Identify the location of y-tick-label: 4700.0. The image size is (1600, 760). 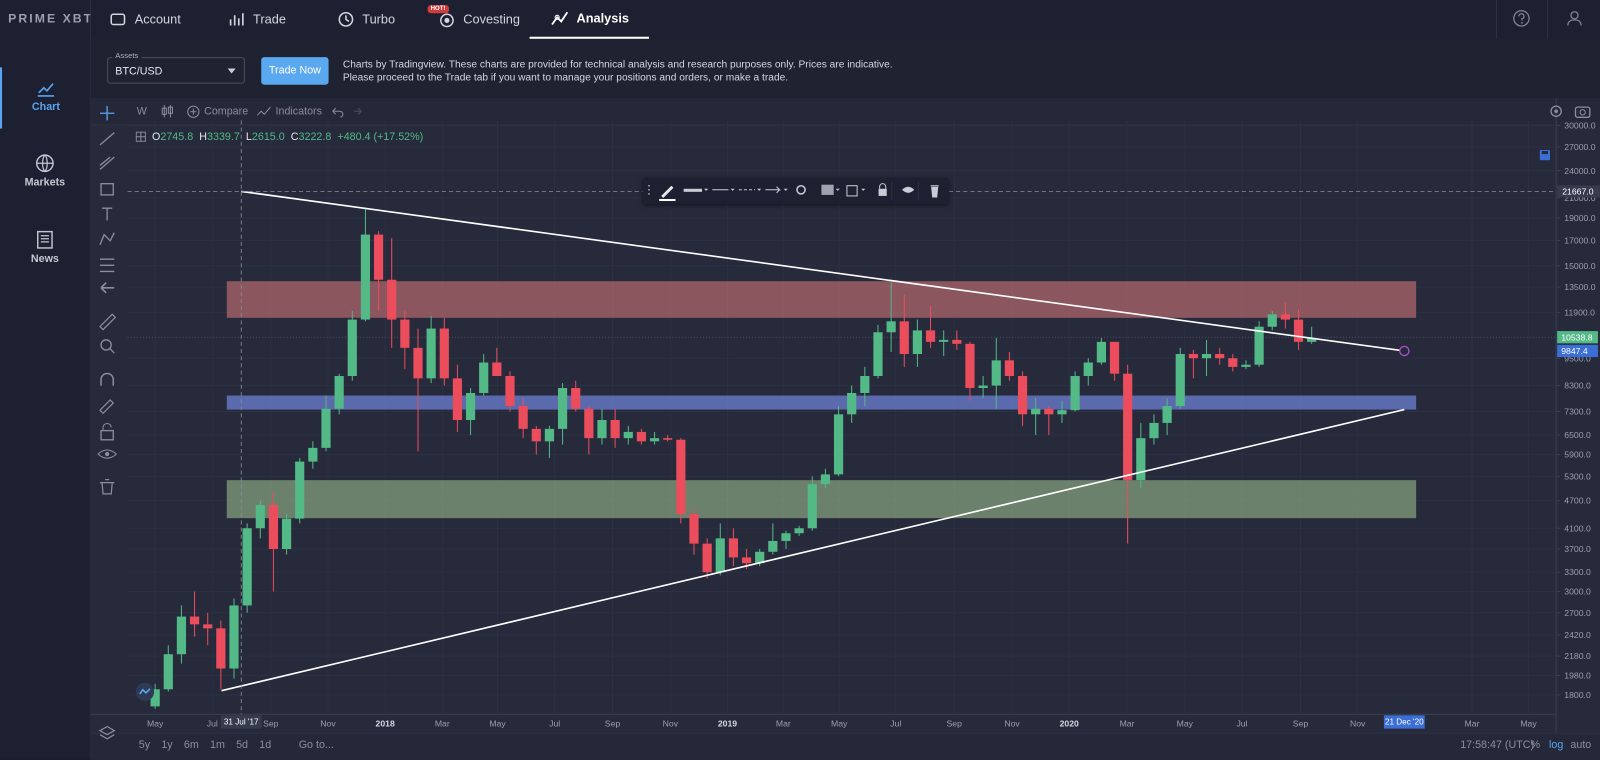
(1577, 501).